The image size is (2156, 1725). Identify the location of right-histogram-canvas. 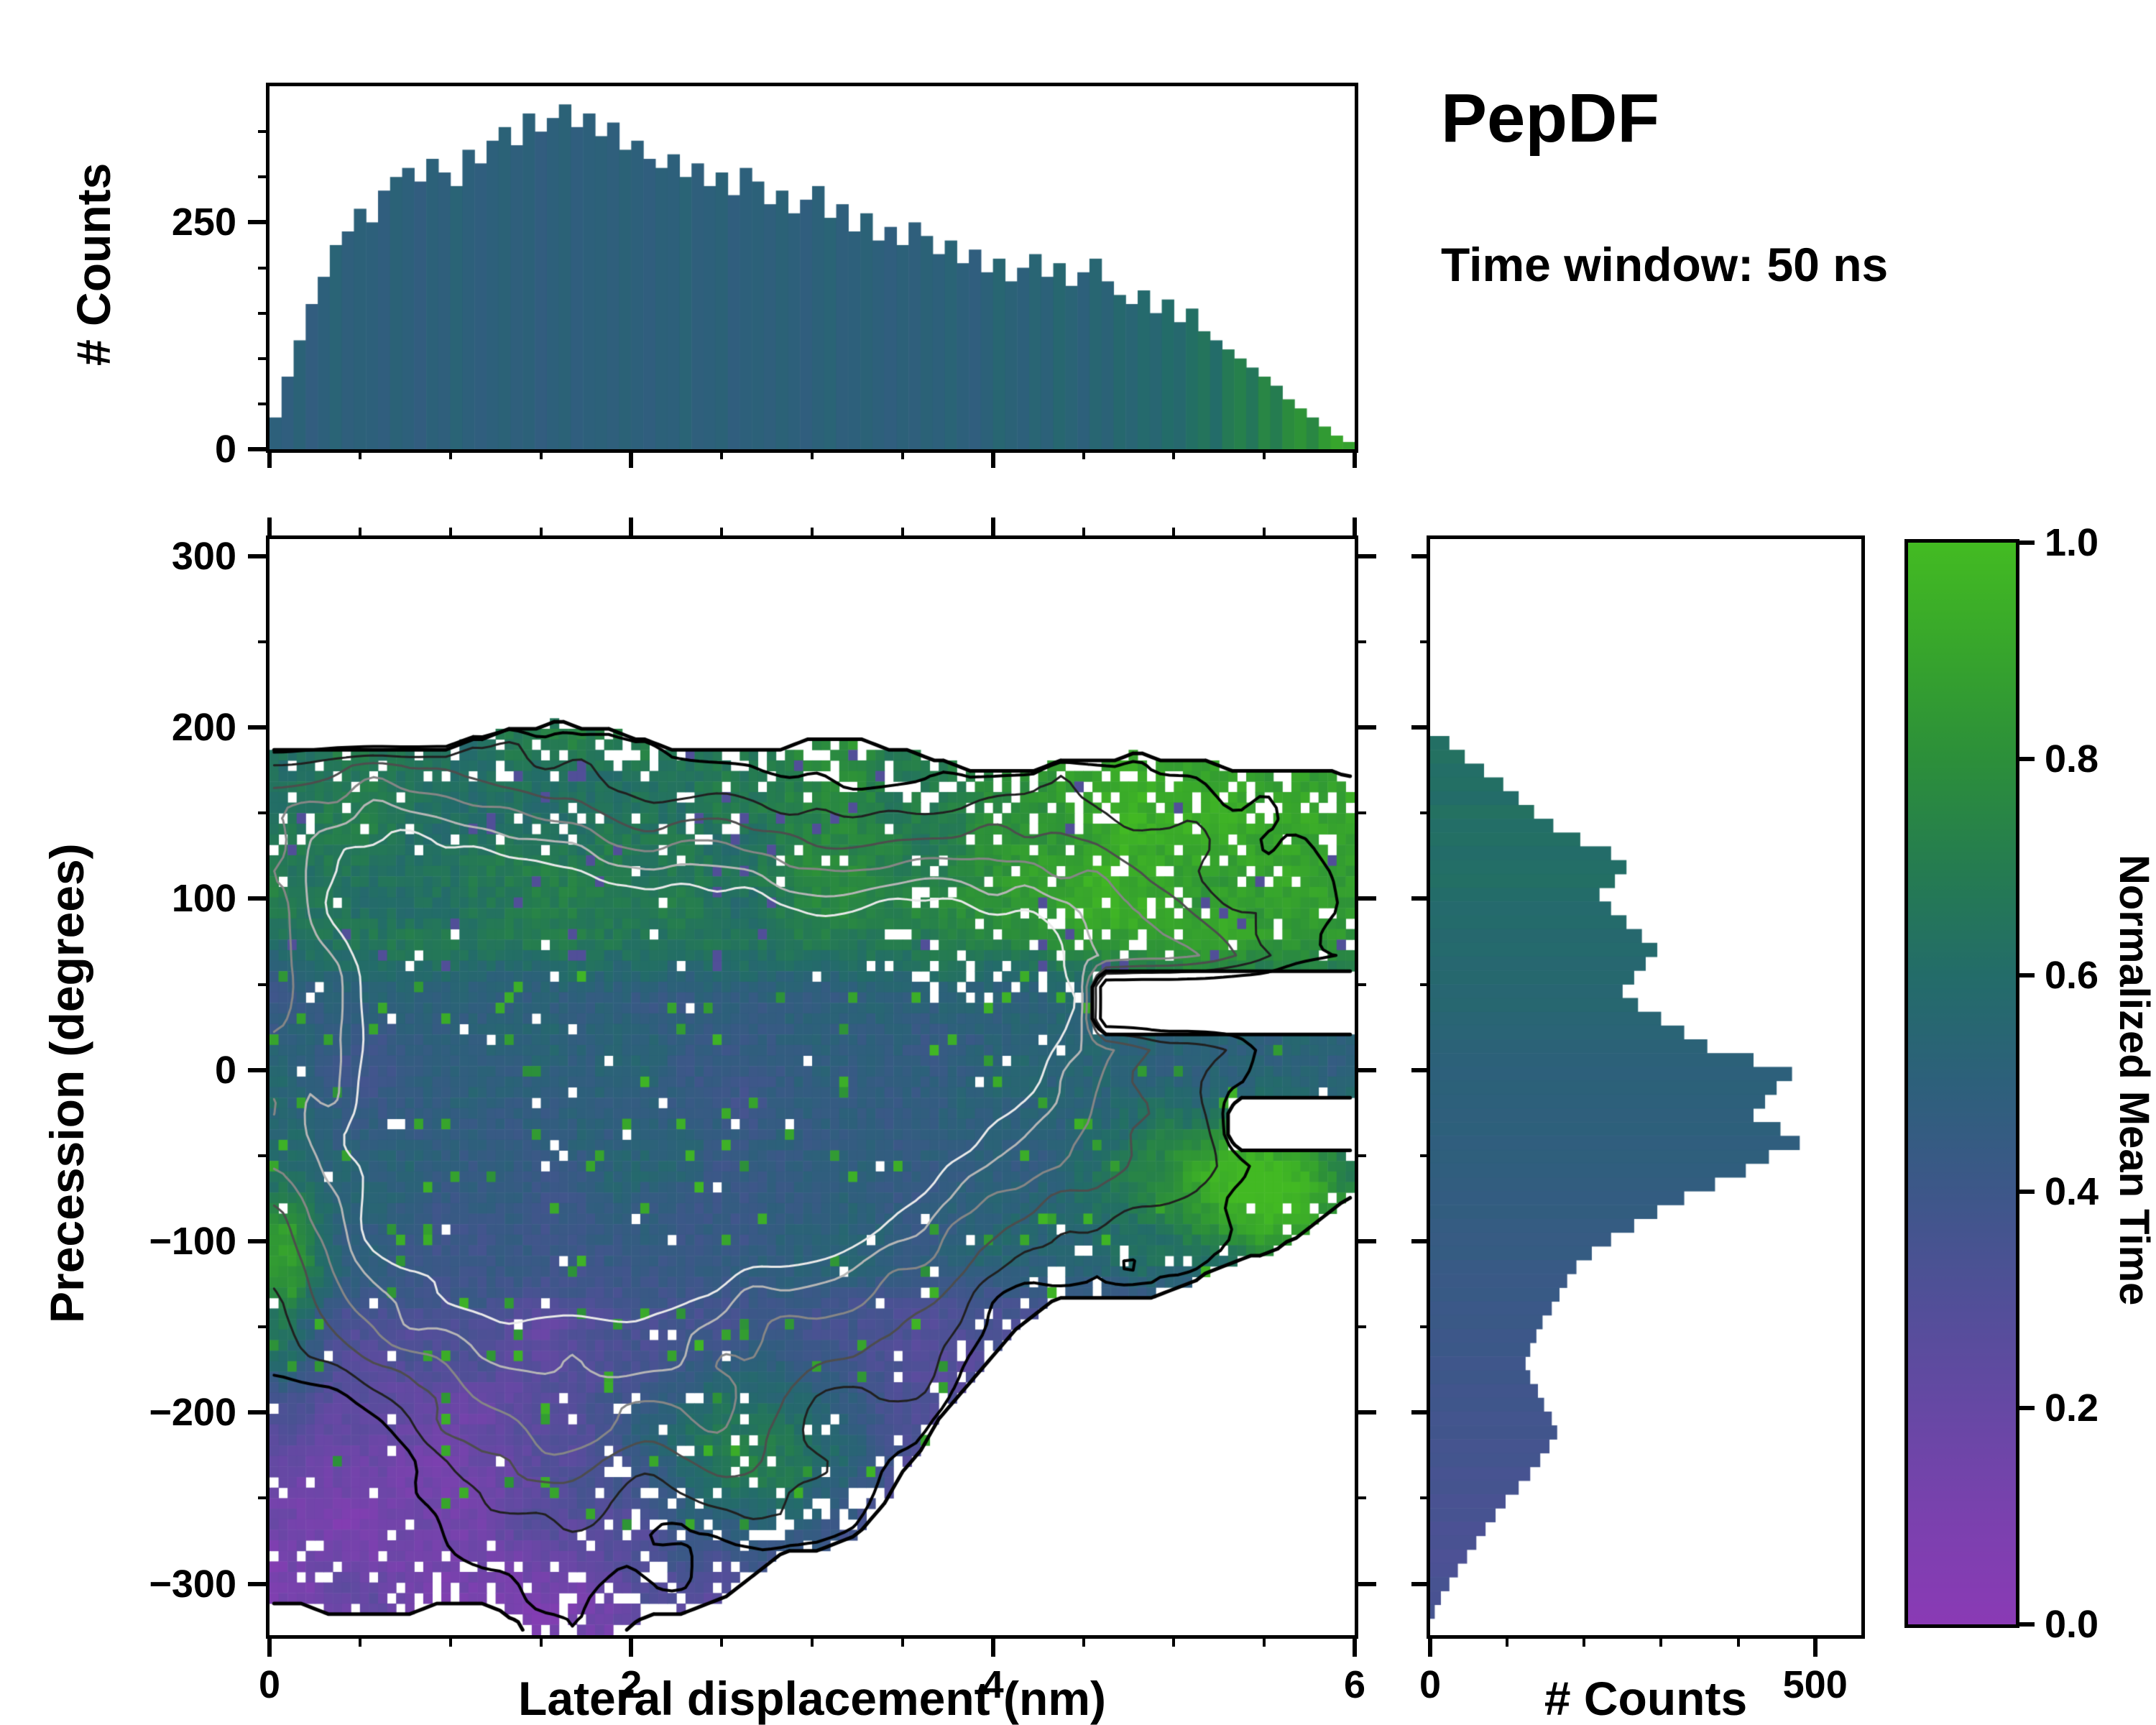
(1645, 1087).